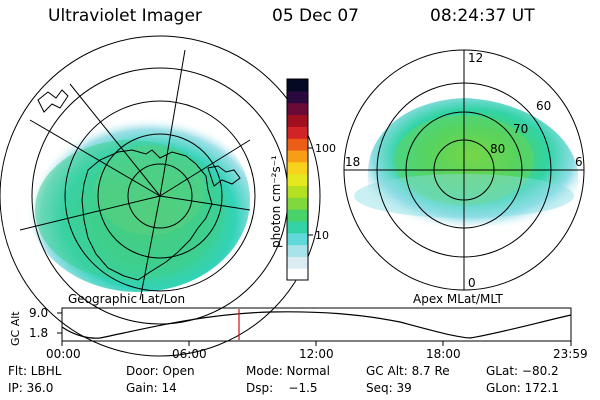  Describe the element at coordinates (520, 129) in the screenshot. I see `mlat-label-70: 70` at that location.